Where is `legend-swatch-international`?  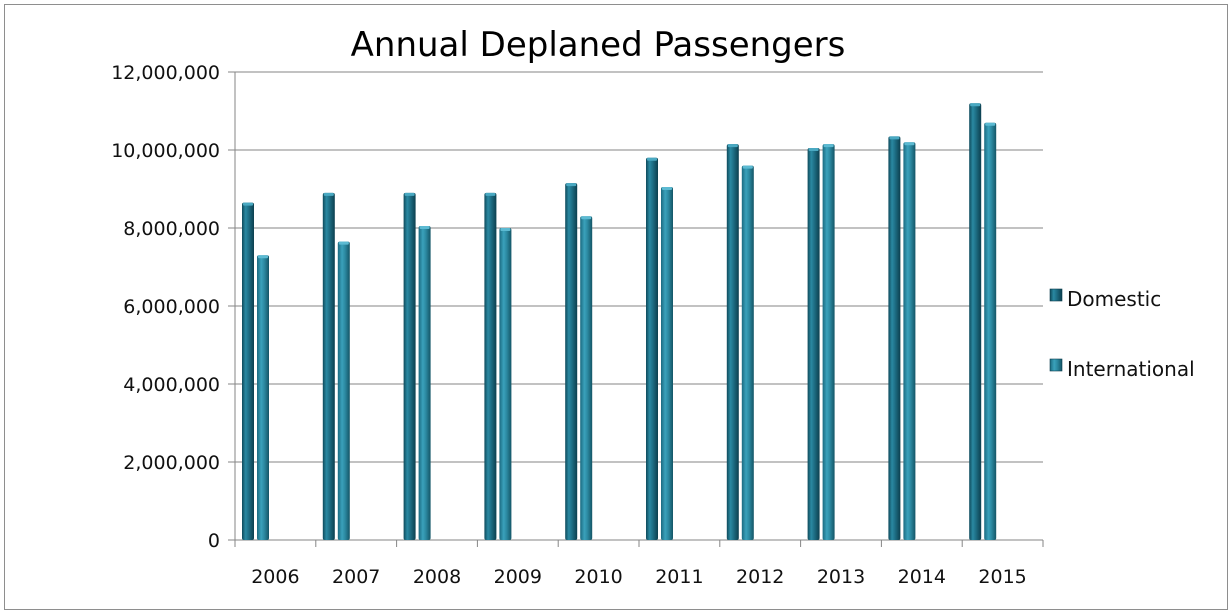 legend-swatch-international is located at coordinates (1056, 365).